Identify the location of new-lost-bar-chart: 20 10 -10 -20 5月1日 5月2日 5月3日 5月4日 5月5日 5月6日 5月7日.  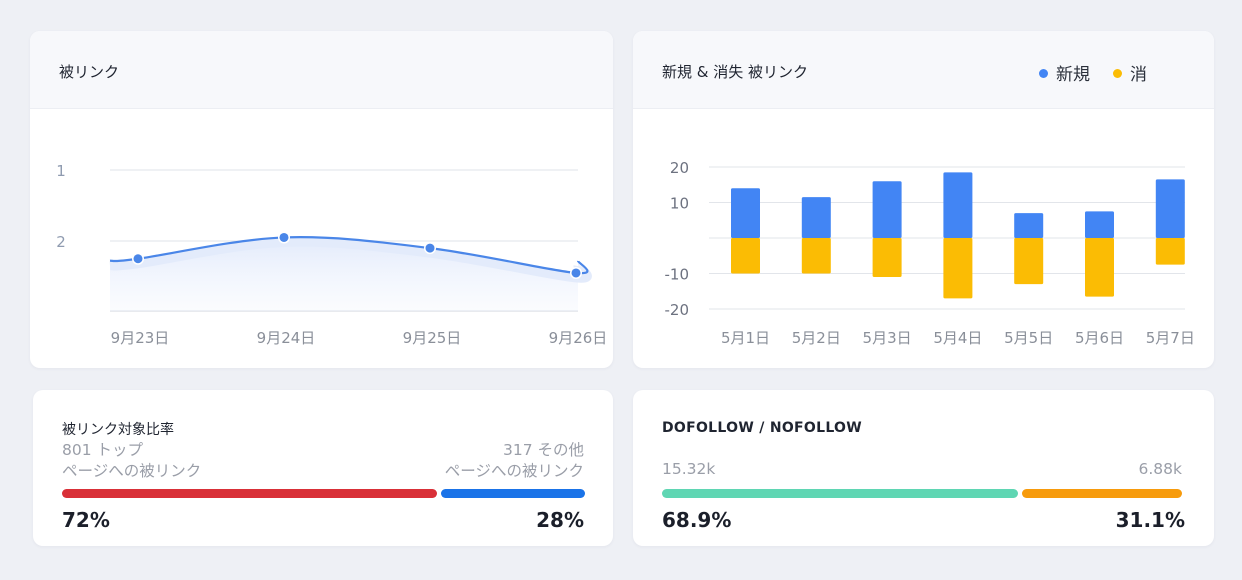
(930, 253).